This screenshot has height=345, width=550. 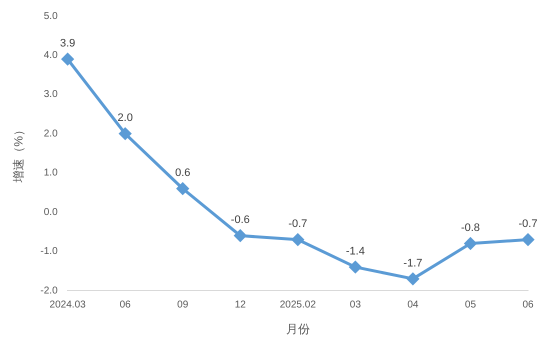 I want to click on y-tick-label: 2.0, so click(x=51, y=134).